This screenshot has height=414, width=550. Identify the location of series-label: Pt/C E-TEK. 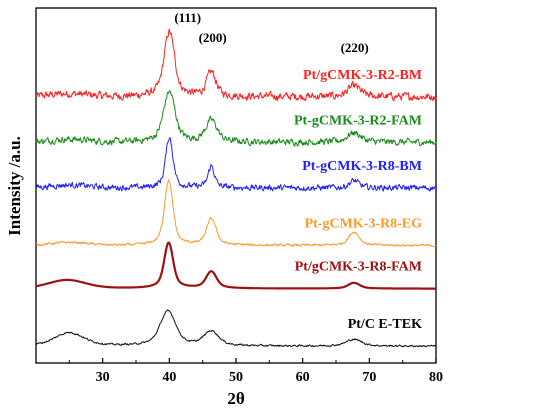
(385, 324).